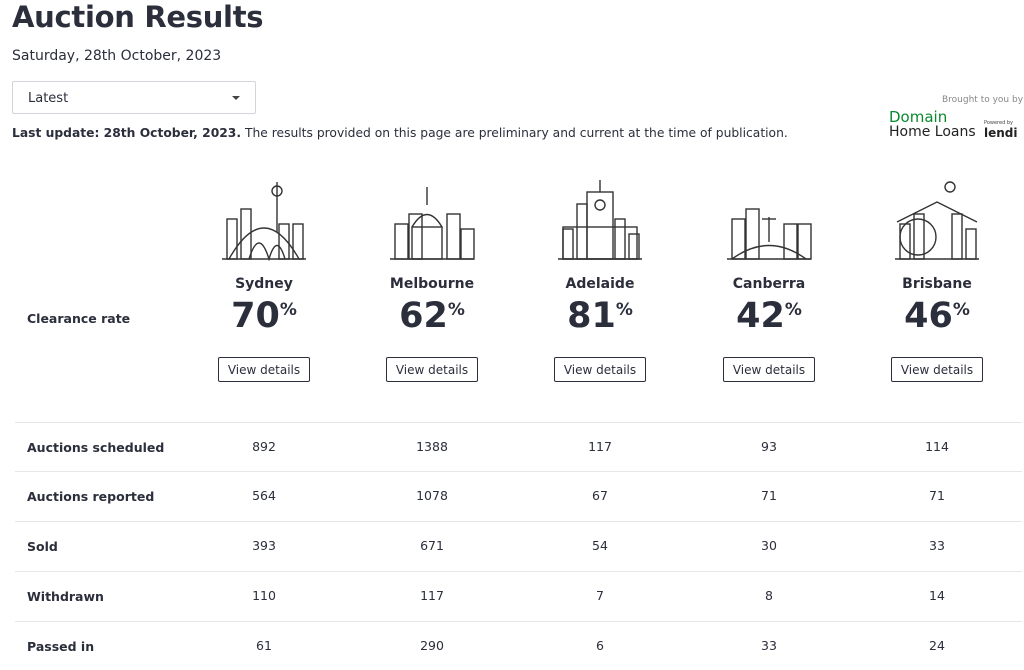  Describe the element at coordinates (769, 595) in the screenshot. I see `table-cell: 8` at that location.